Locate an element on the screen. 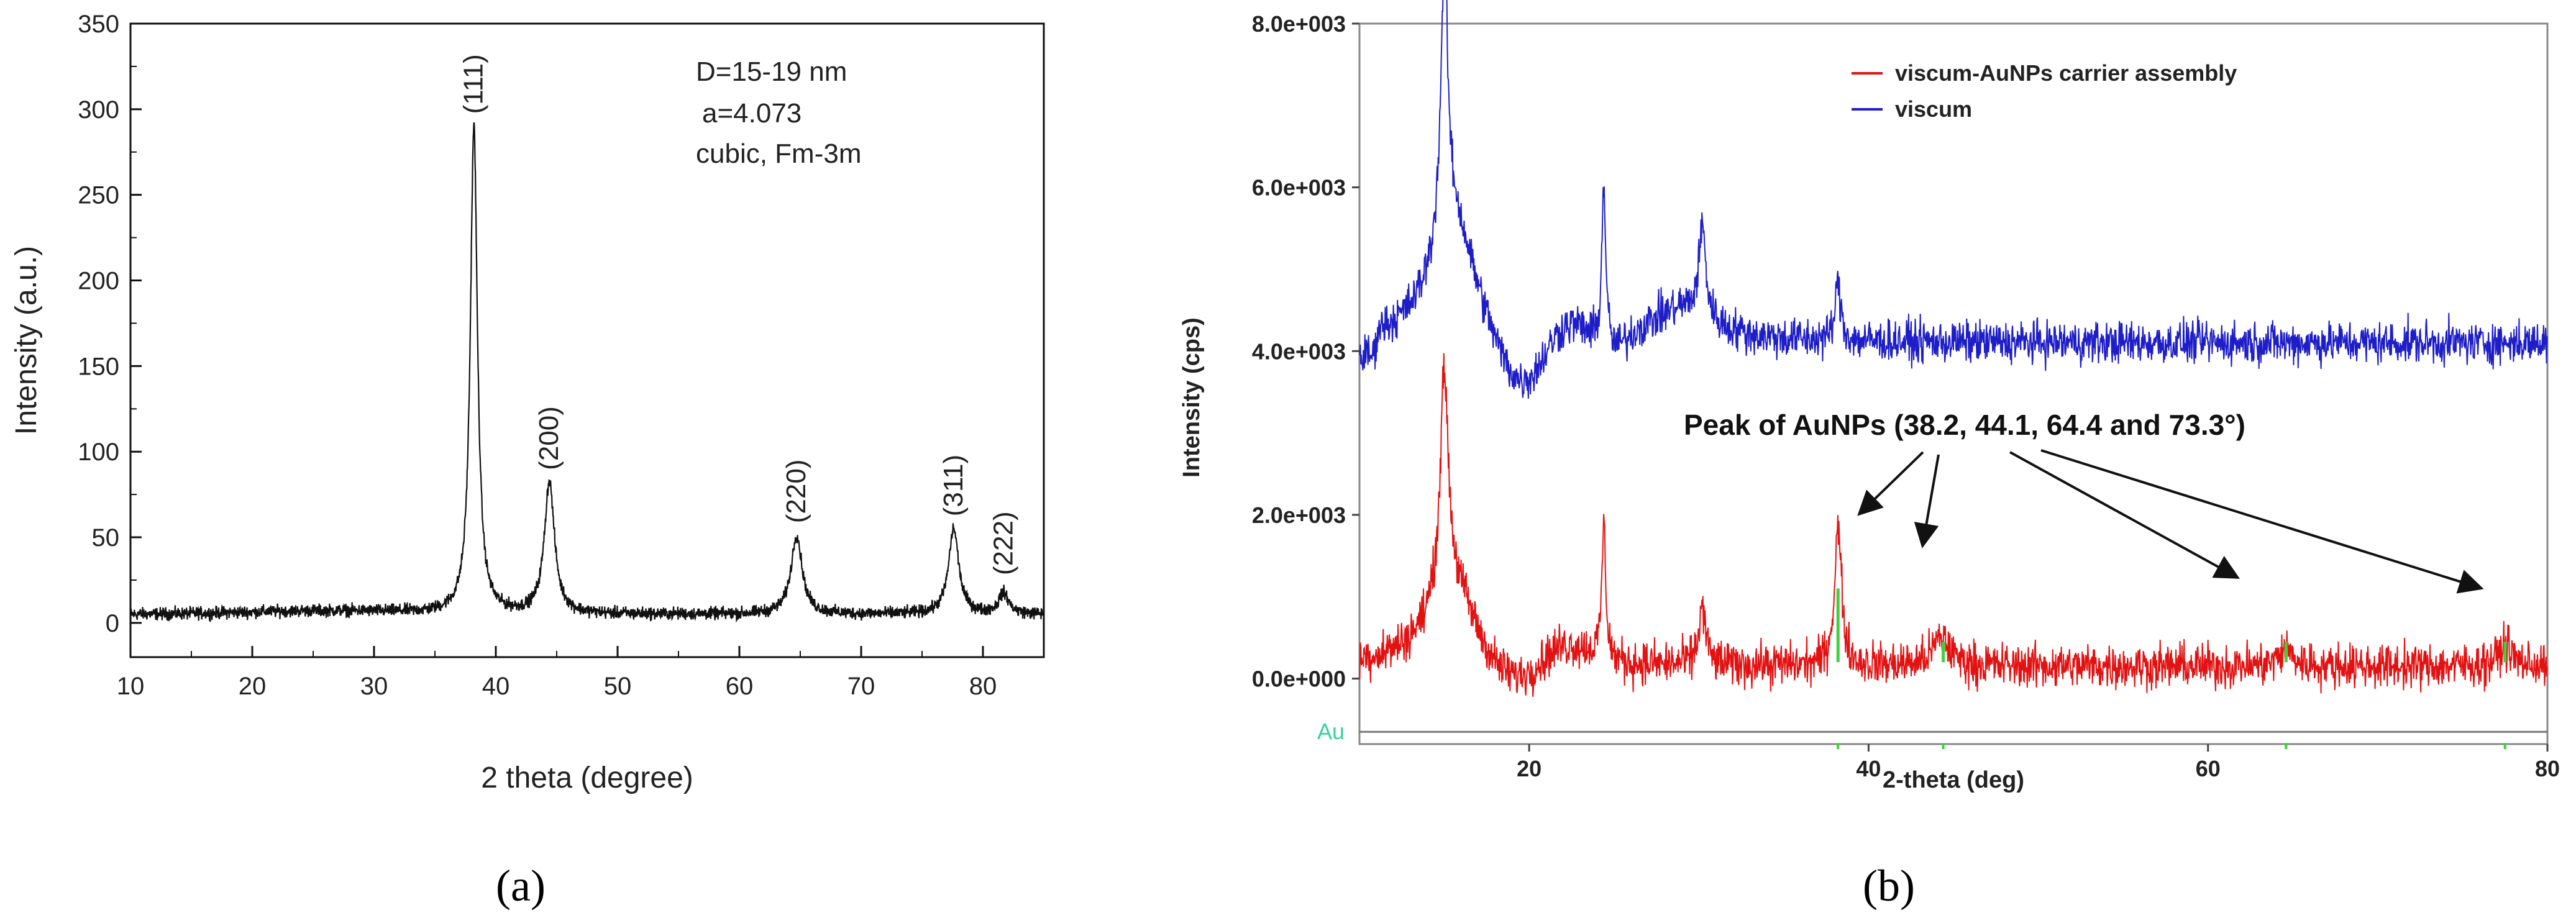 This screenshot has width=2576, height=918. panel-b-legend: viscum-AuNPs carrier assembly viscum is located at coordinates (2044, 91).